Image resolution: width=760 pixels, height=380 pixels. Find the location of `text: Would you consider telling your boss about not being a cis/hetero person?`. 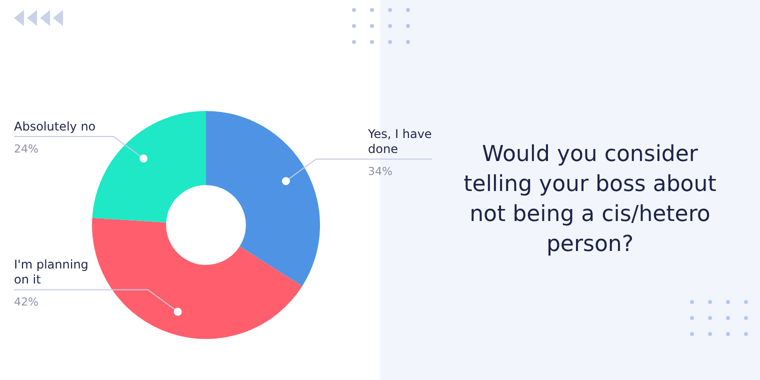

text: Would you consider telling your boss about not being a cis/hetero person? is located at coordinates (590, 200).